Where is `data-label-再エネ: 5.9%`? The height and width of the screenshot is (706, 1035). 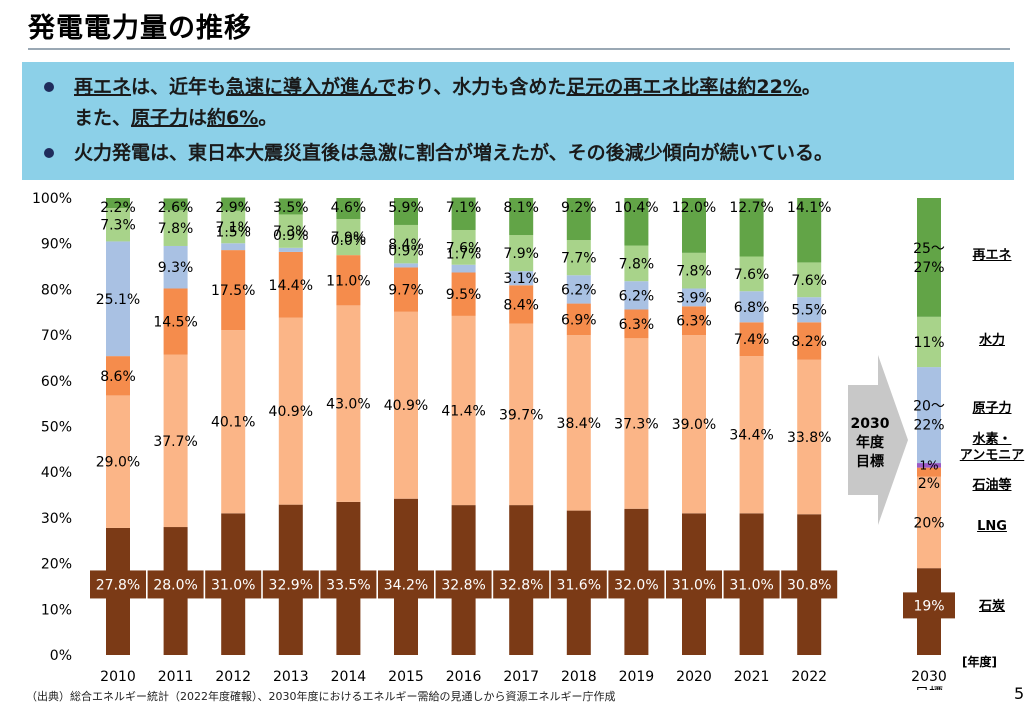 data-label-再エネ: 5.9% is located at coordinates (406, 208).